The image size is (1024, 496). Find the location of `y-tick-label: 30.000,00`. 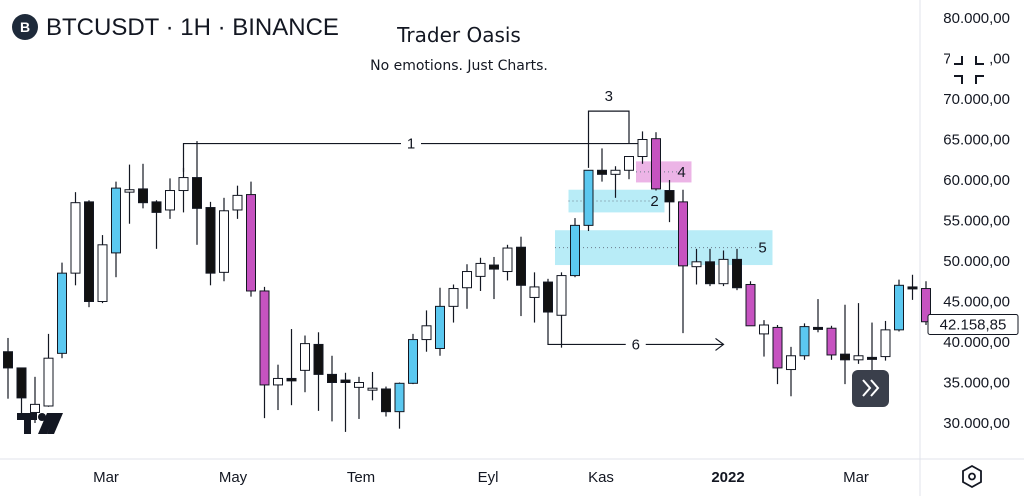

y-tick-label: 30.000,00 is located at coordinates (976, 423).